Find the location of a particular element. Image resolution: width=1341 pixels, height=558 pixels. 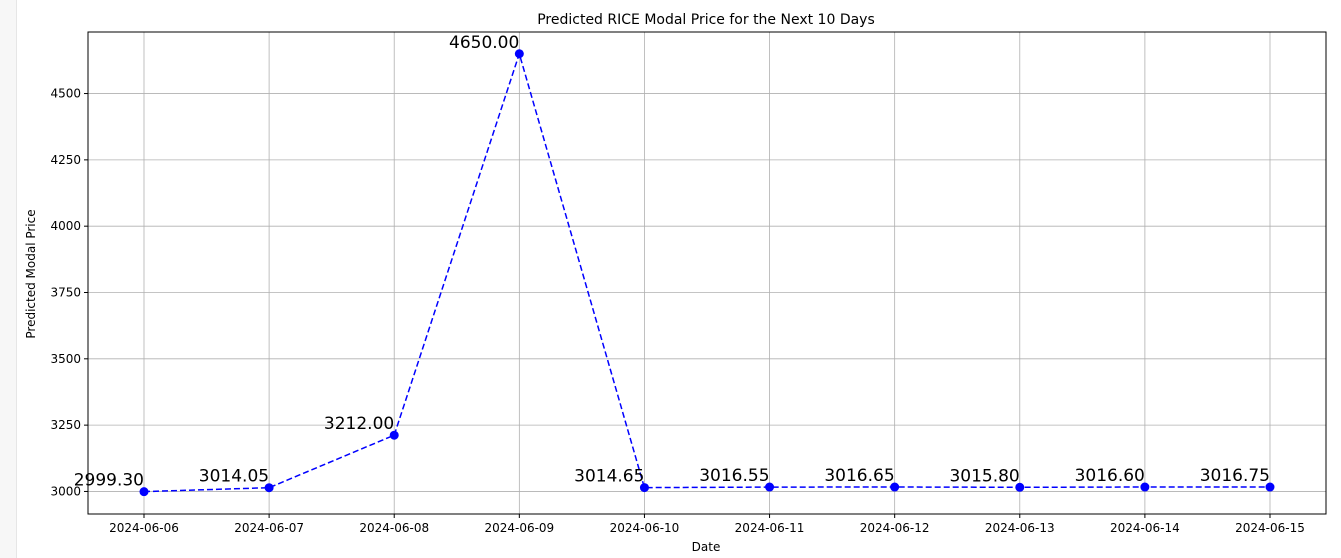

x-tick-label: 2024-06-10 is located at coordinates (645, 528).